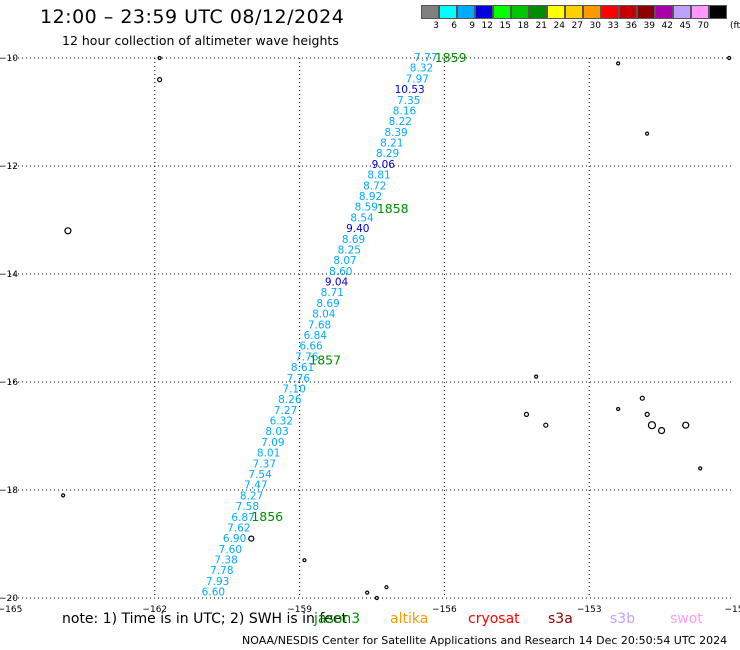 This screenshot has height=650, width=740. What do you see at coordinates (560, 619) in the screenshot?
I see `satellite-name: s3a` at bounding box center [560, 619].